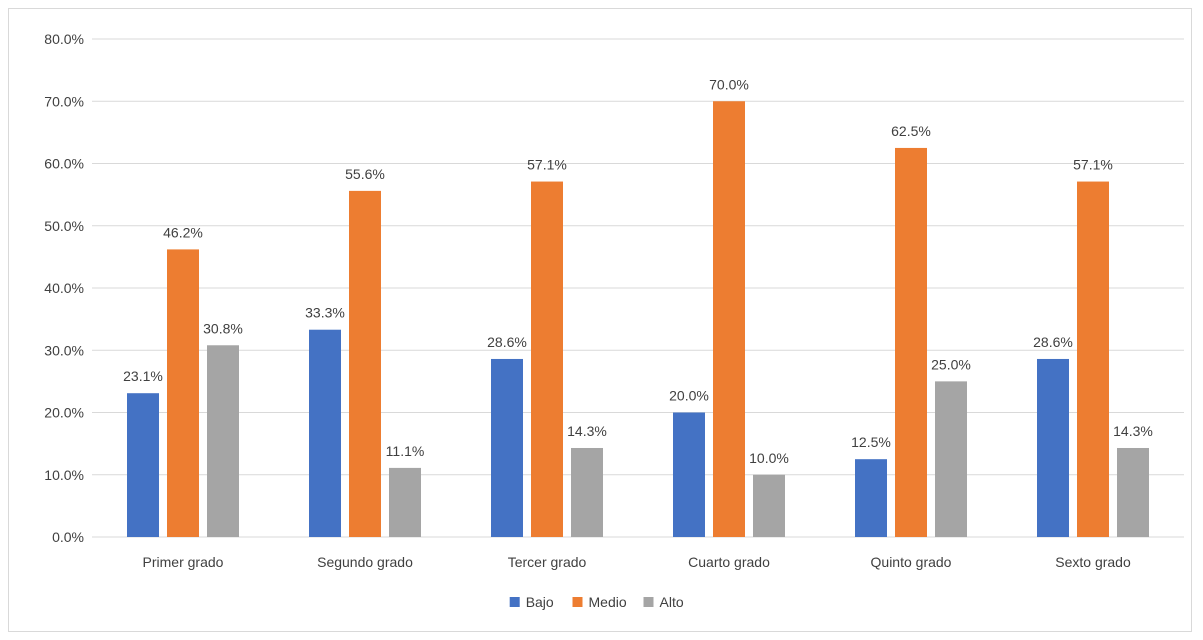  Describe the element at coordinates (1093, 562) in the screenshot. I see `x-tick-label: Sexto grado` at that location.